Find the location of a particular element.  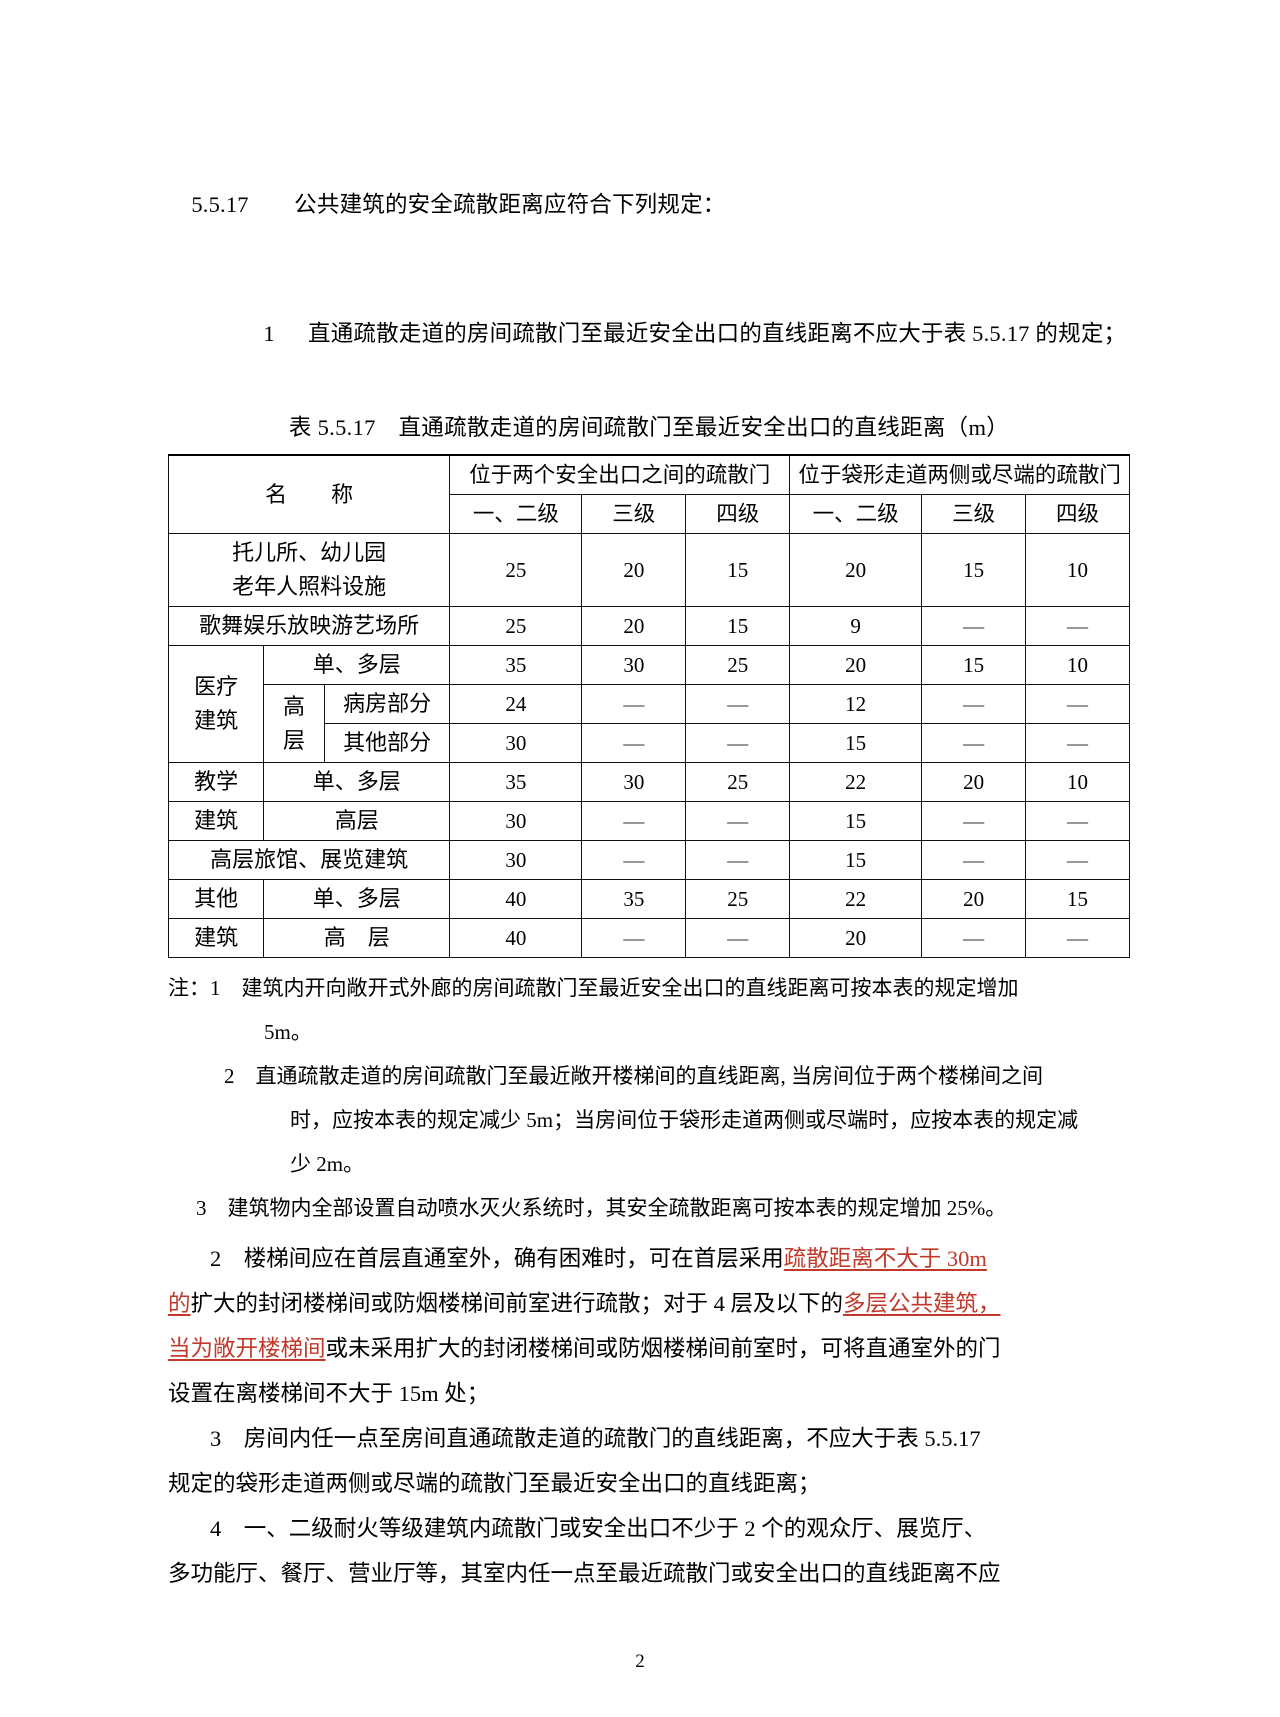

note-1-number: 1 is located at coordinates (215, 988).